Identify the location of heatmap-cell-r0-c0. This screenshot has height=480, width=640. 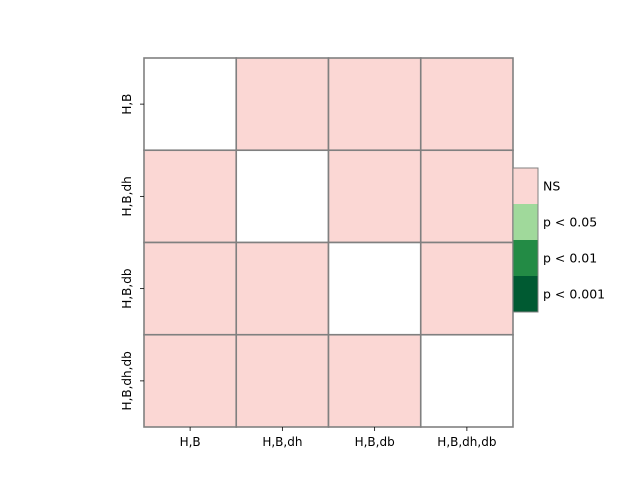
(190, 104).